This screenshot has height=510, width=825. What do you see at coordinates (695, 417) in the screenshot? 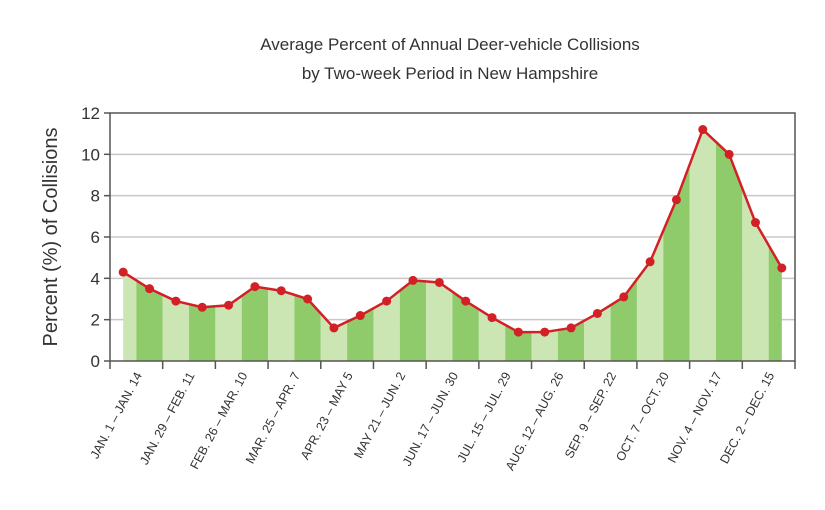
I see `x-tick-label: NOV. 4 – NOV. 17` at bounding box center [695, 417].